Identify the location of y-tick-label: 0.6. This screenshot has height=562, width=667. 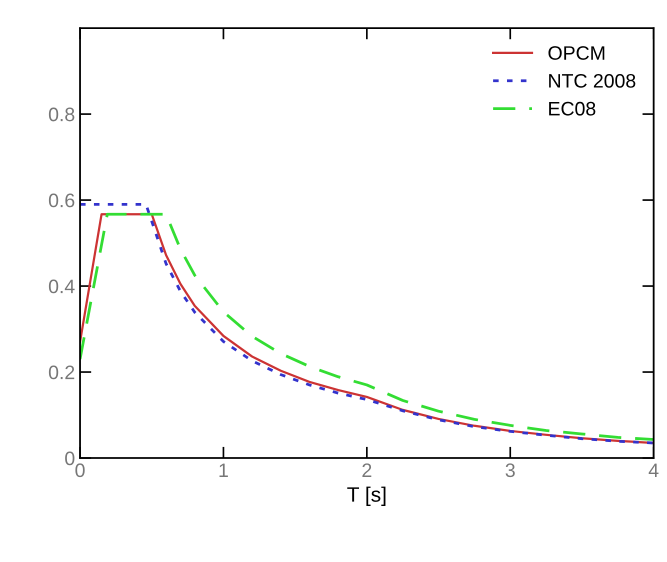
(61, 201).